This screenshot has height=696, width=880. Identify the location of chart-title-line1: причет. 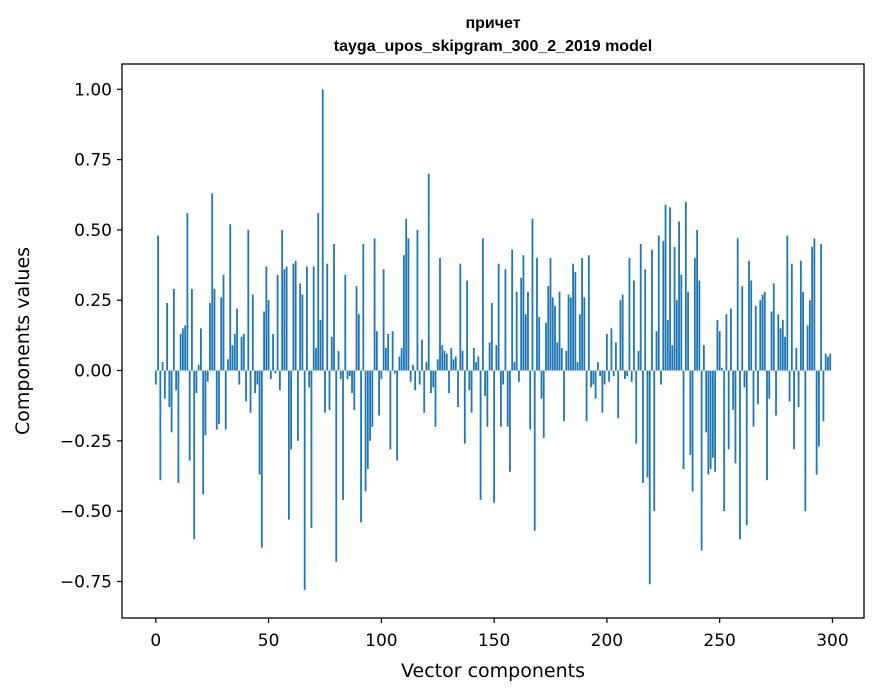
(492, 23).